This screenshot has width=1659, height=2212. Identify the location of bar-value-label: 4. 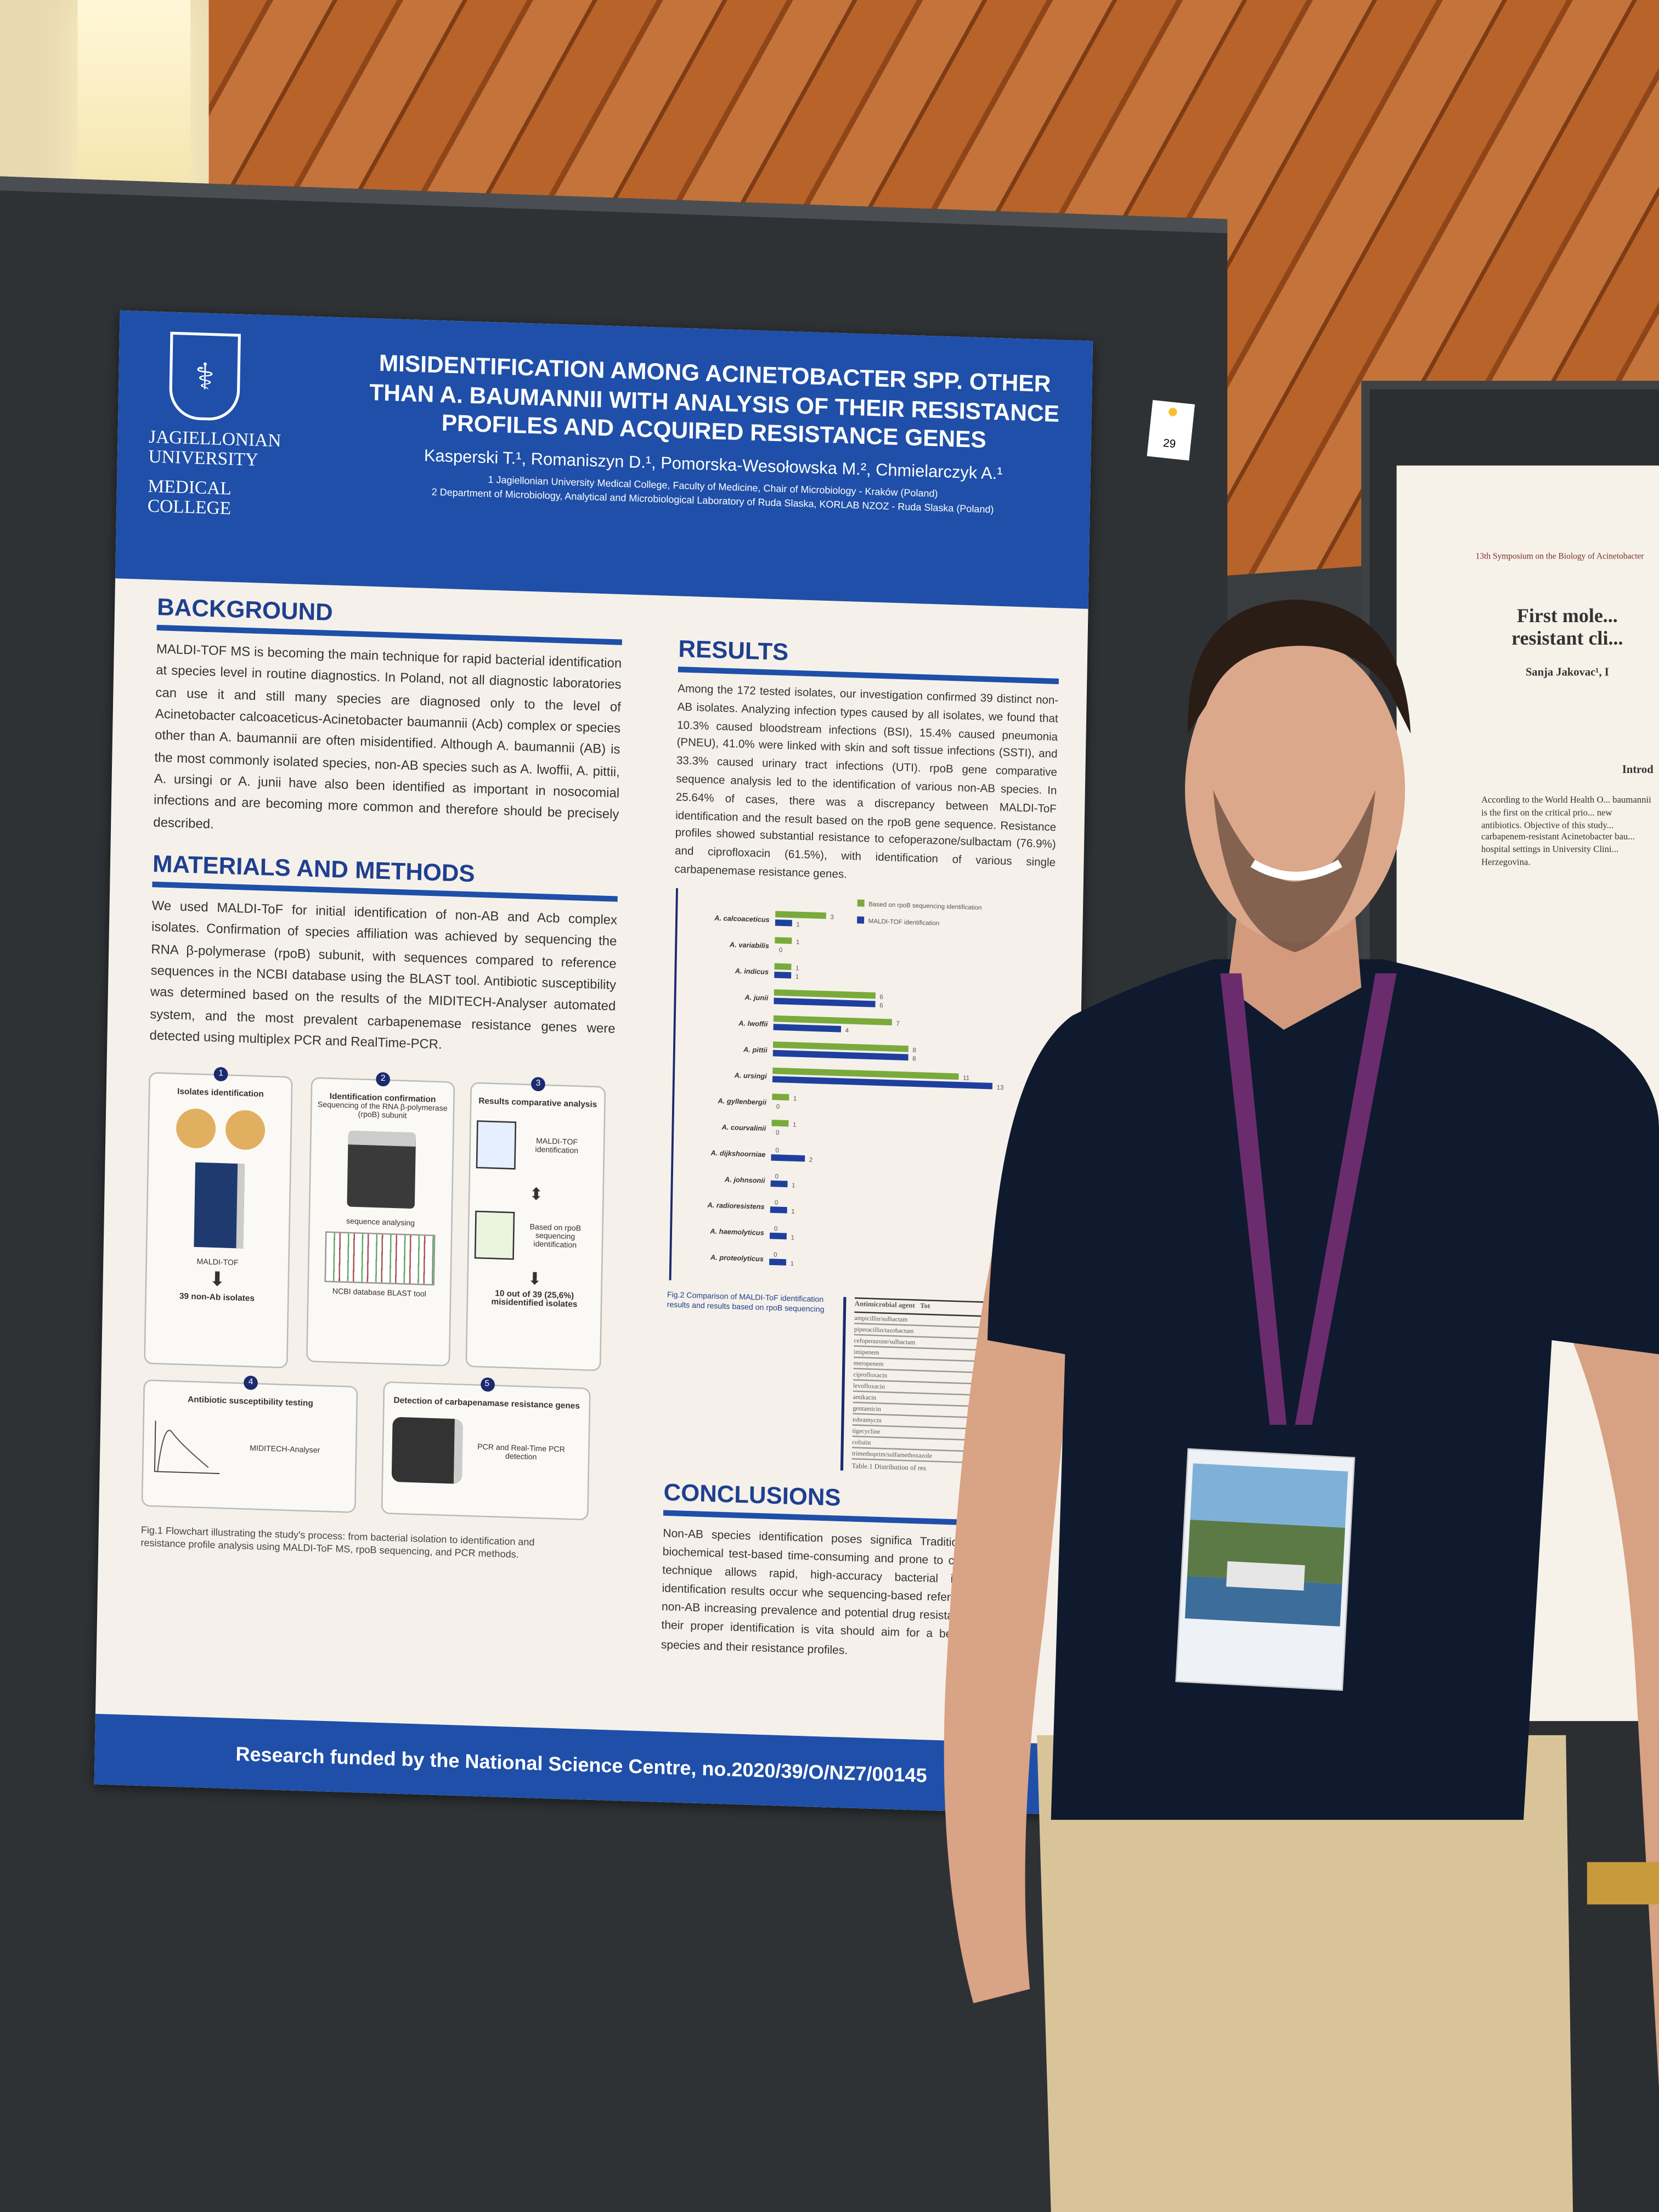
(847, 1030).